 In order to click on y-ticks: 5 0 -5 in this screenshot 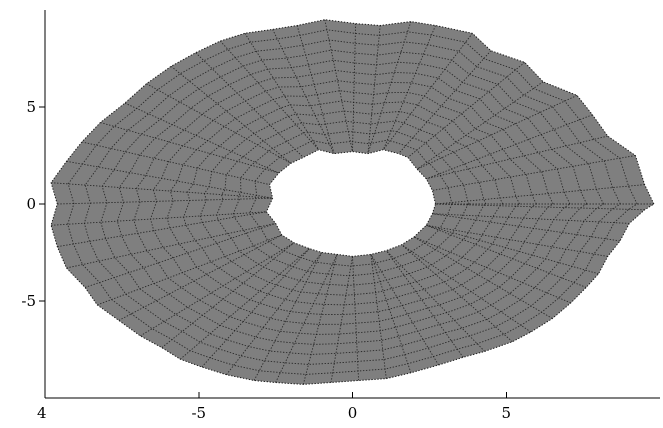, I will do `click(33, 204)`.